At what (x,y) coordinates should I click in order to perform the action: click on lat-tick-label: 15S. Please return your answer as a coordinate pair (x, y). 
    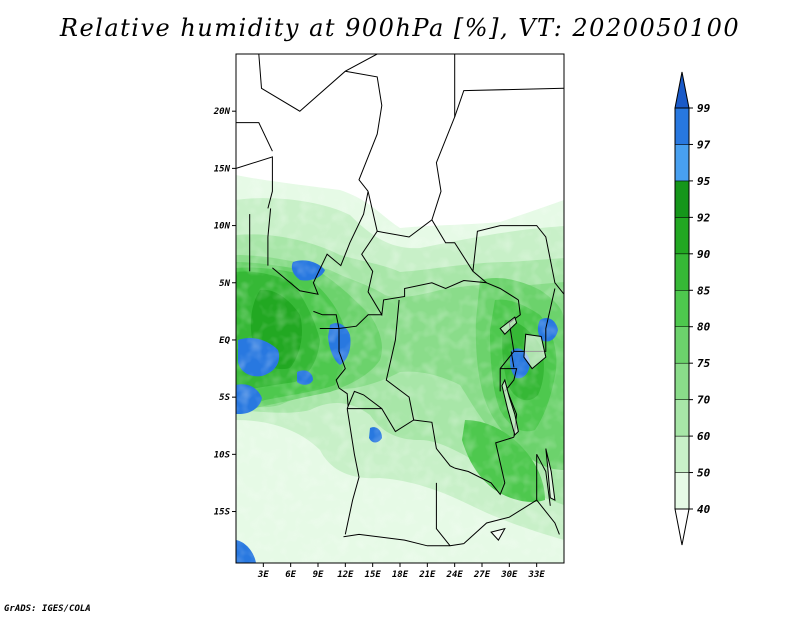
    Looking at the image, I should click on (222, 513).